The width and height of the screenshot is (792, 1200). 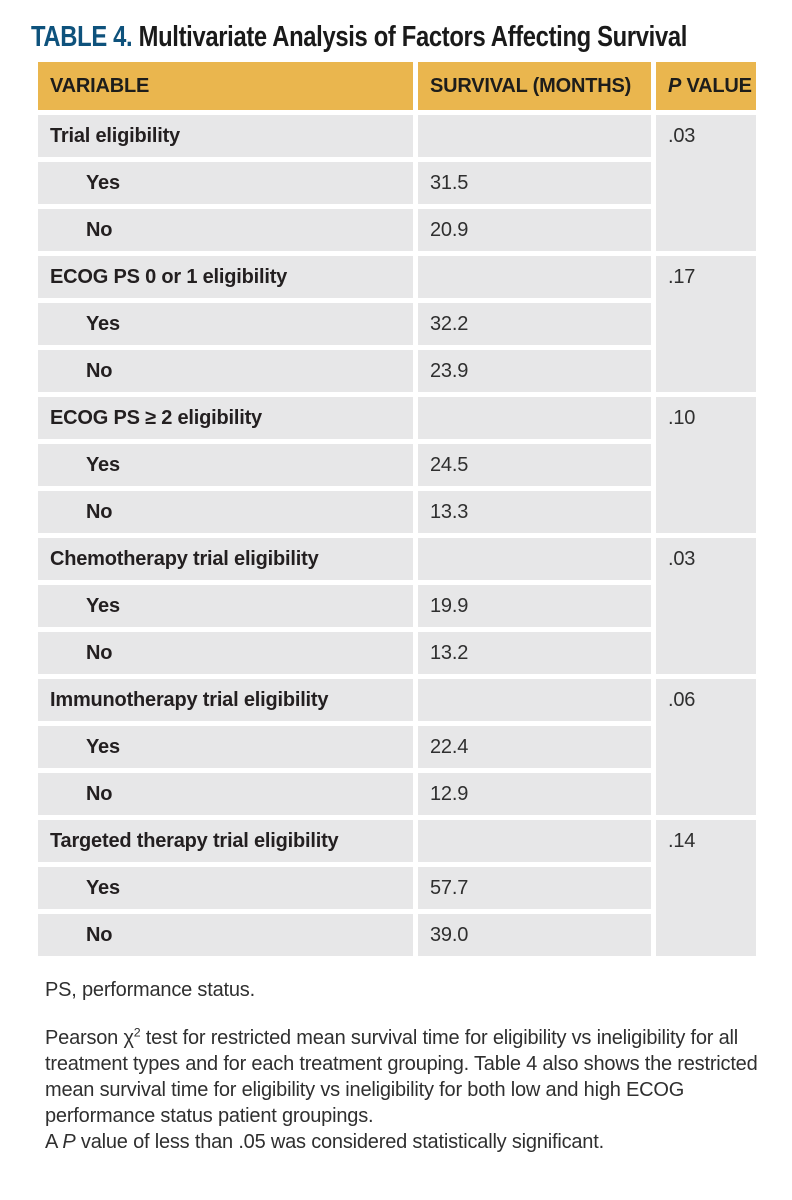 I want to click on p-value-cell: .14, so click(x=706, y=888).